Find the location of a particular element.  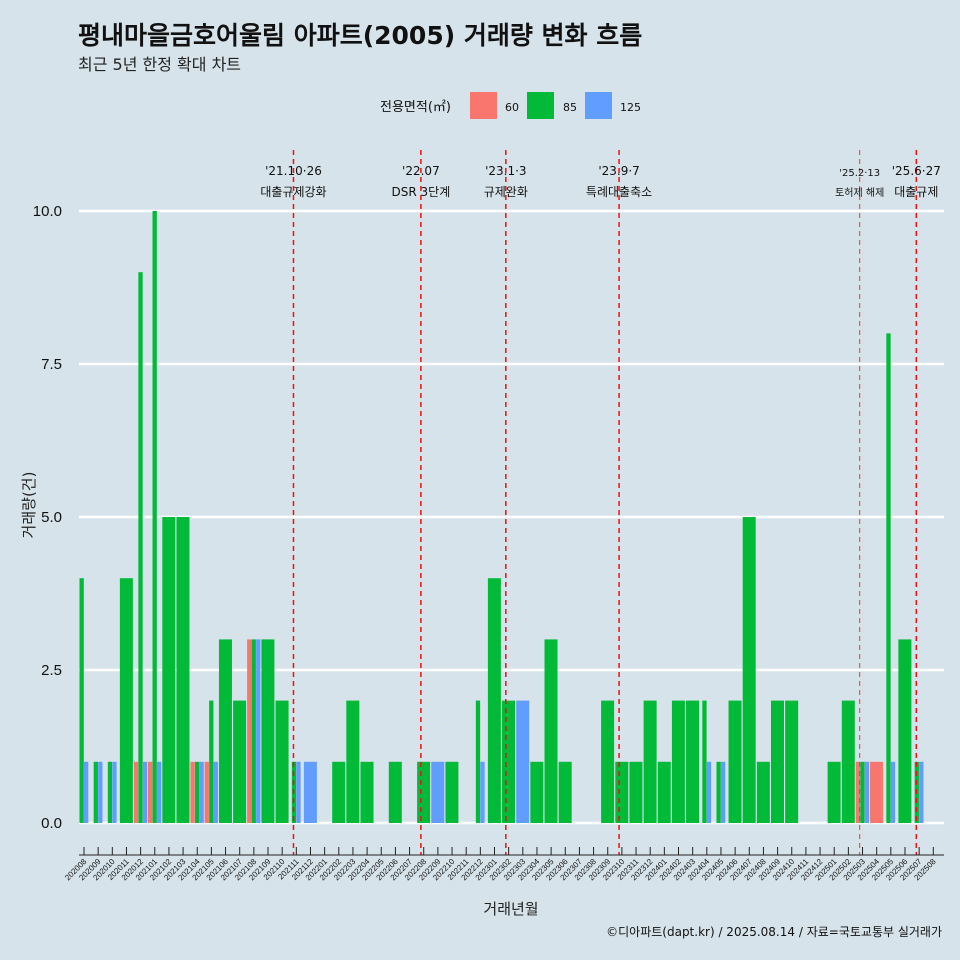

y-tick-label: 7.5 is located at coordinates (51, 364).